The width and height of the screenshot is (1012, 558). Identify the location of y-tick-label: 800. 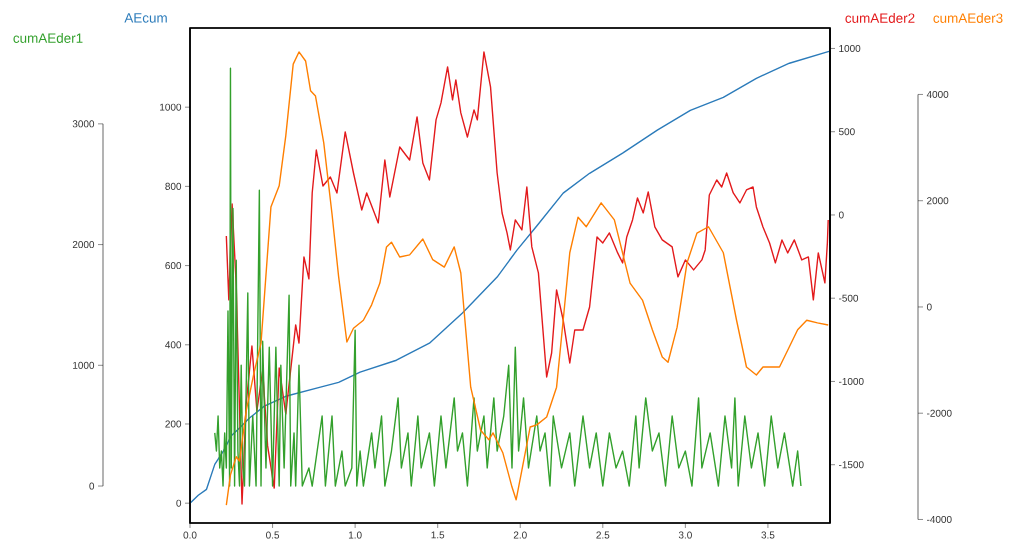
(173, 186).